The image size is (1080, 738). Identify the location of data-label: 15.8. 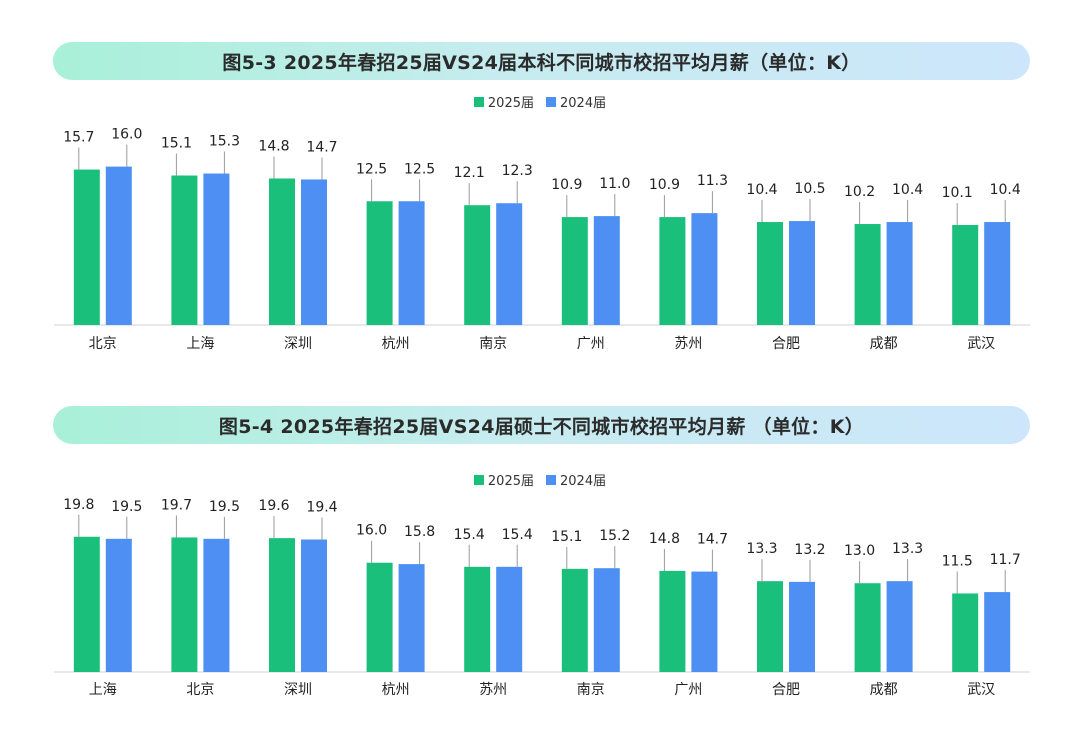
(419, 532).